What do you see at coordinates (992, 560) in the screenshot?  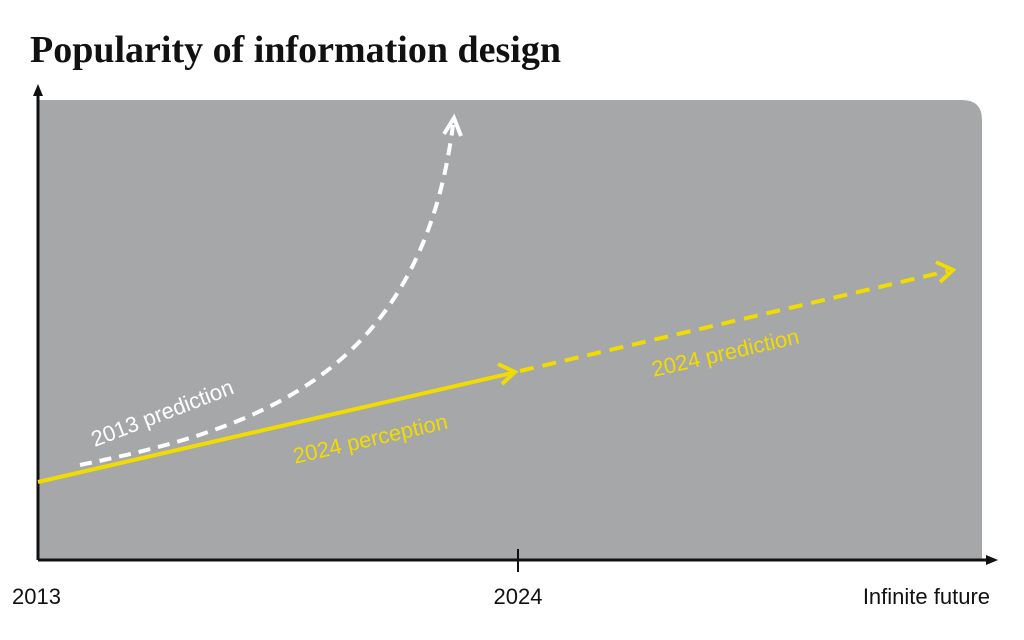 I see `x-axis-arrow` at bounding box center [992, 560].